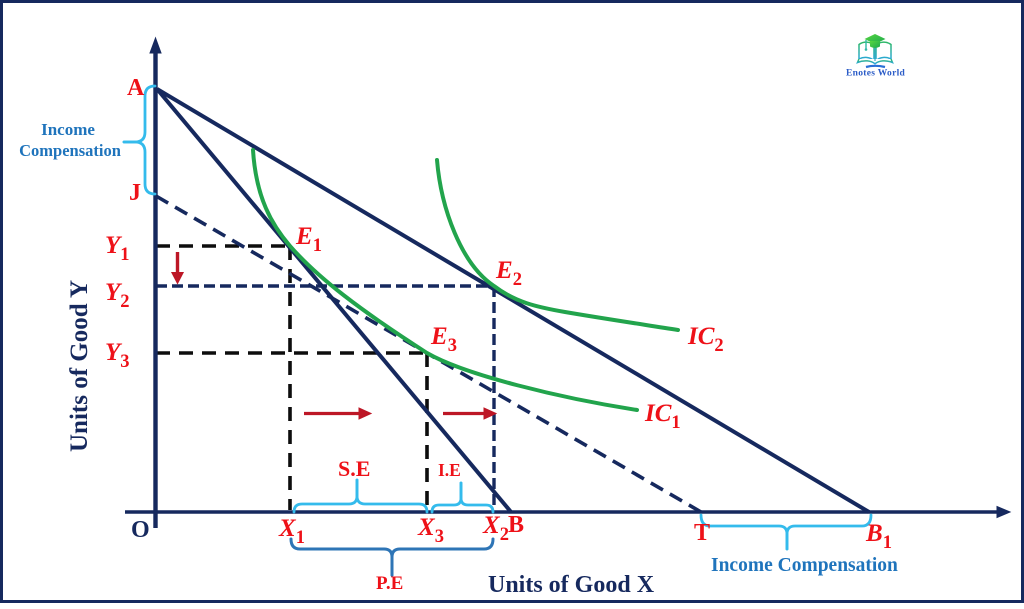 Image resolution: width=1024 pixels, height=609 pixels. I want to click on svg-text: J, so click(135, 193).